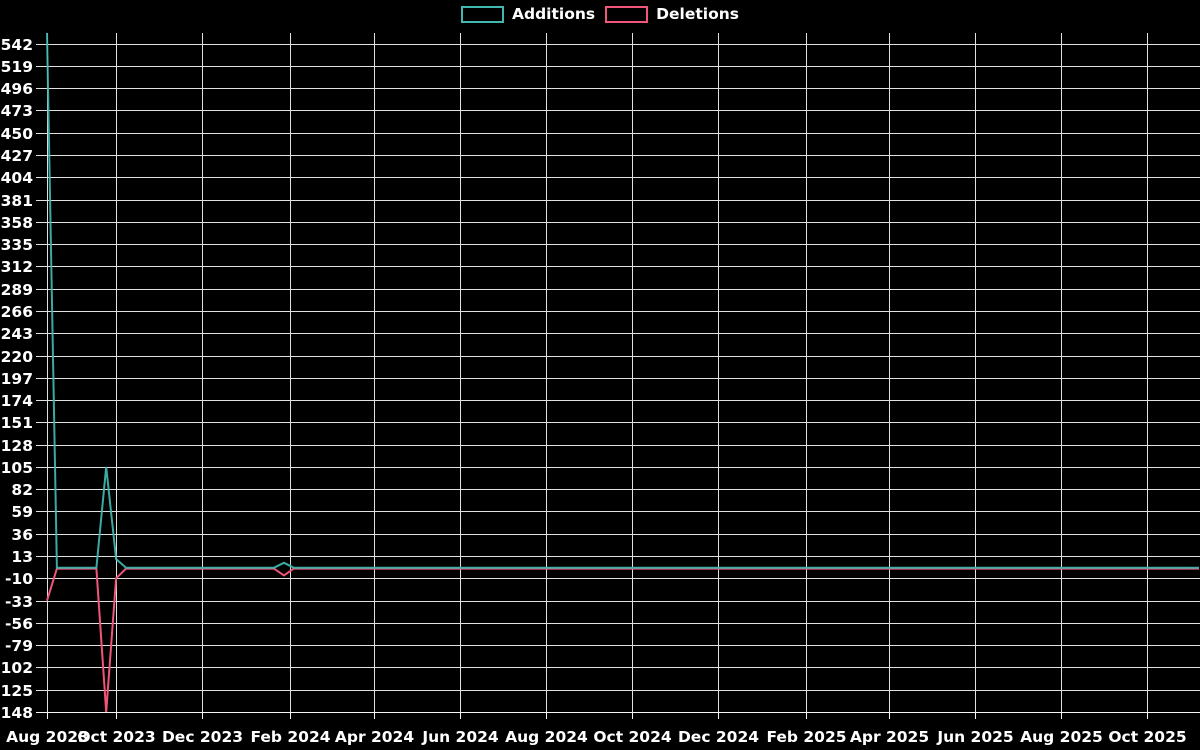 Image resolution: width=1200 pixels, height=750 pixels. I want to click on x-axis-tick-label: Aug 2024, so click(546, 737).